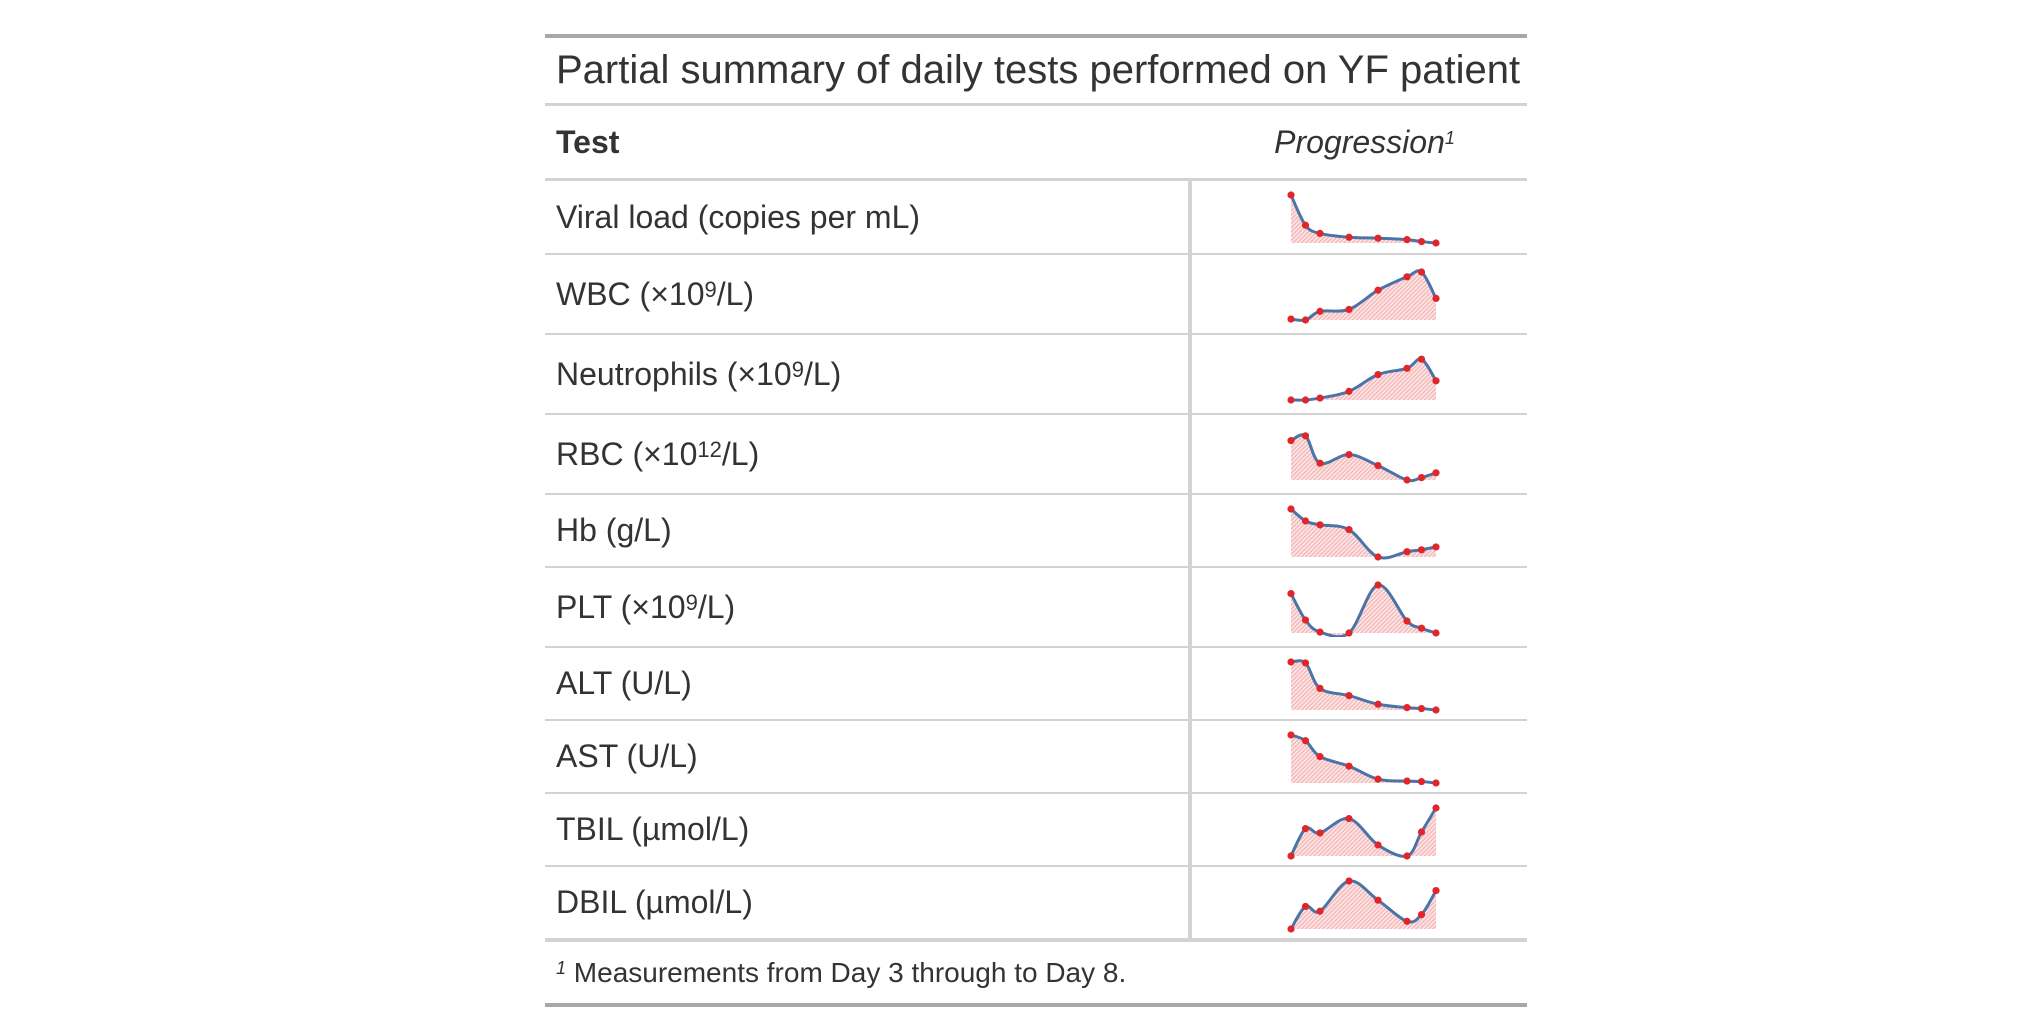 This screenshot has width=2044, height=1024. I want to click on table-row: AST (U/L), so click(1036, 757).